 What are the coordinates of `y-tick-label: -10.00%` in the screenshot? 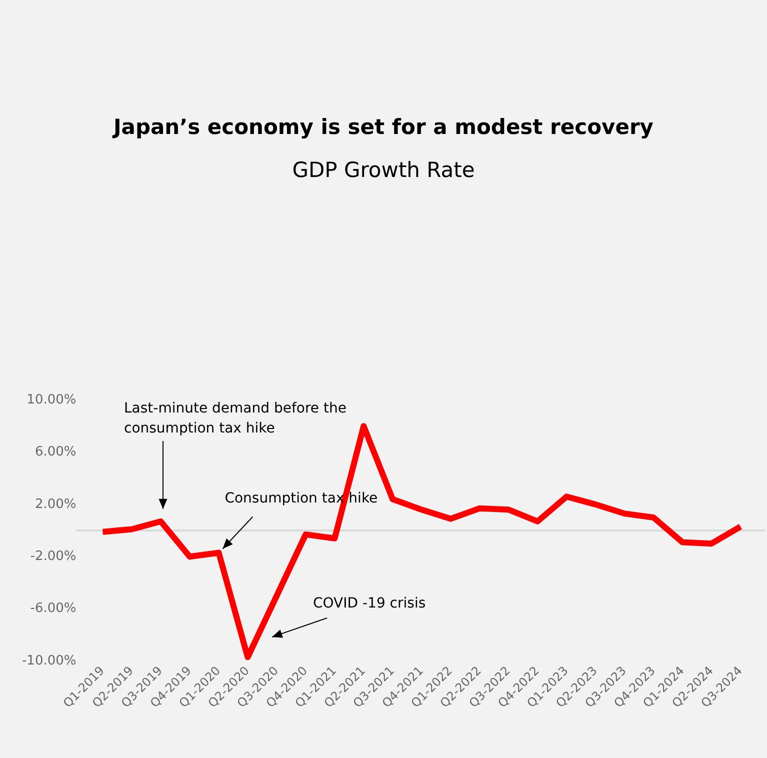 It's located at (49, 660).